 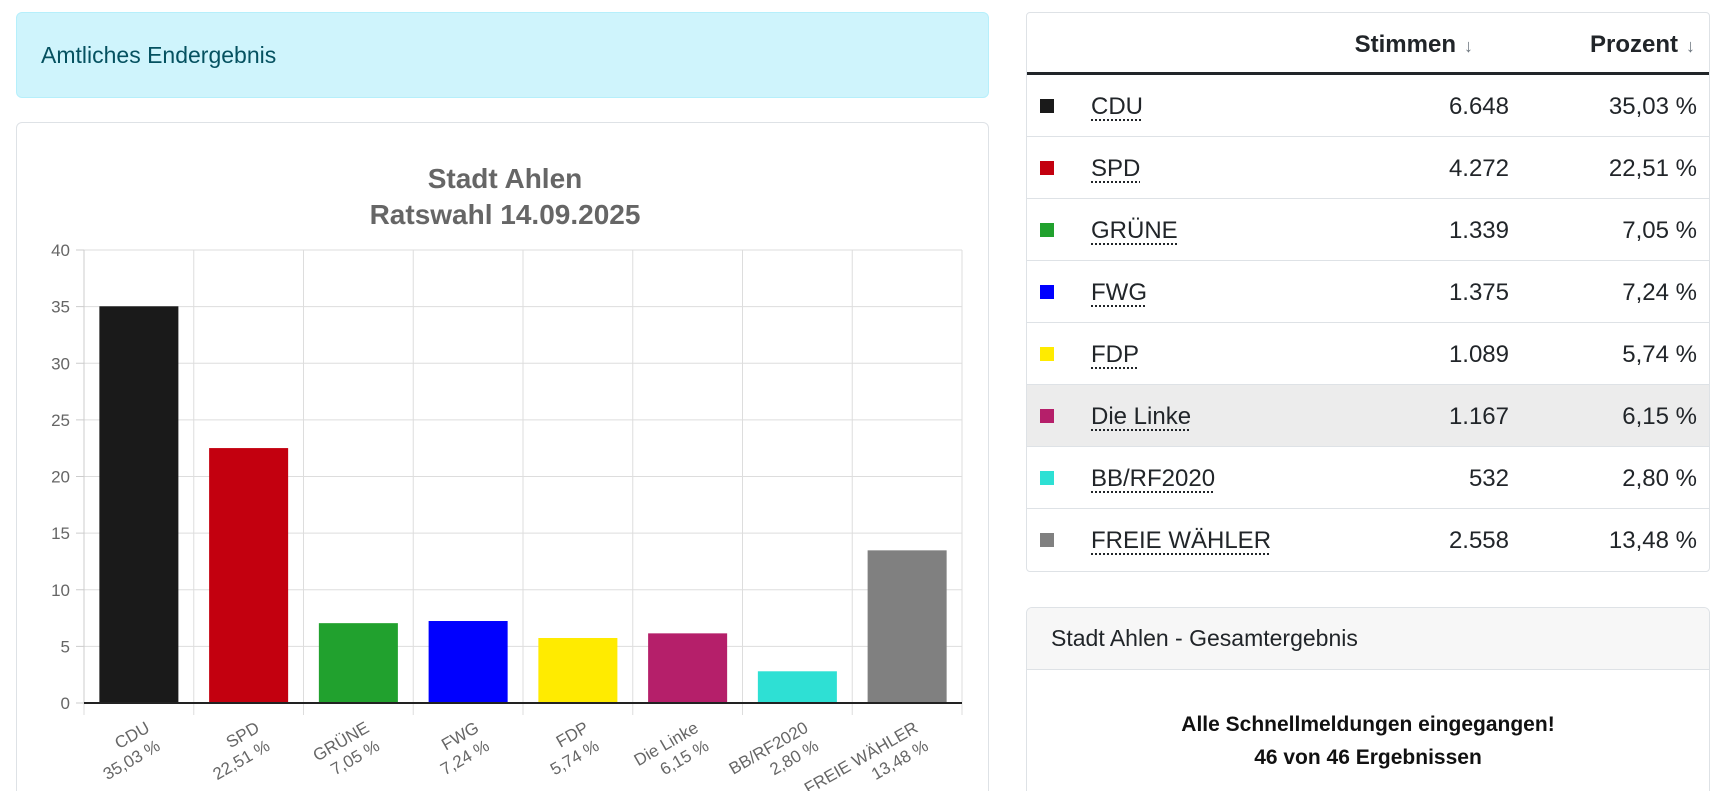 I want to click on party-percent: 35,03 %, so click(x=1652, y=106).